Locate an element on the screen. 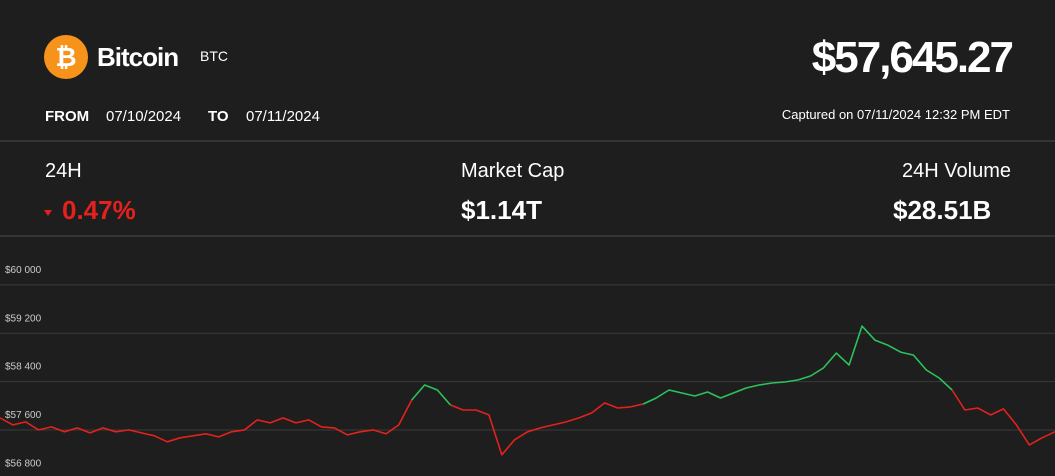 The height and width of the screenshot is (476, 1055). down-arrow is located at coordinates (48, 213).